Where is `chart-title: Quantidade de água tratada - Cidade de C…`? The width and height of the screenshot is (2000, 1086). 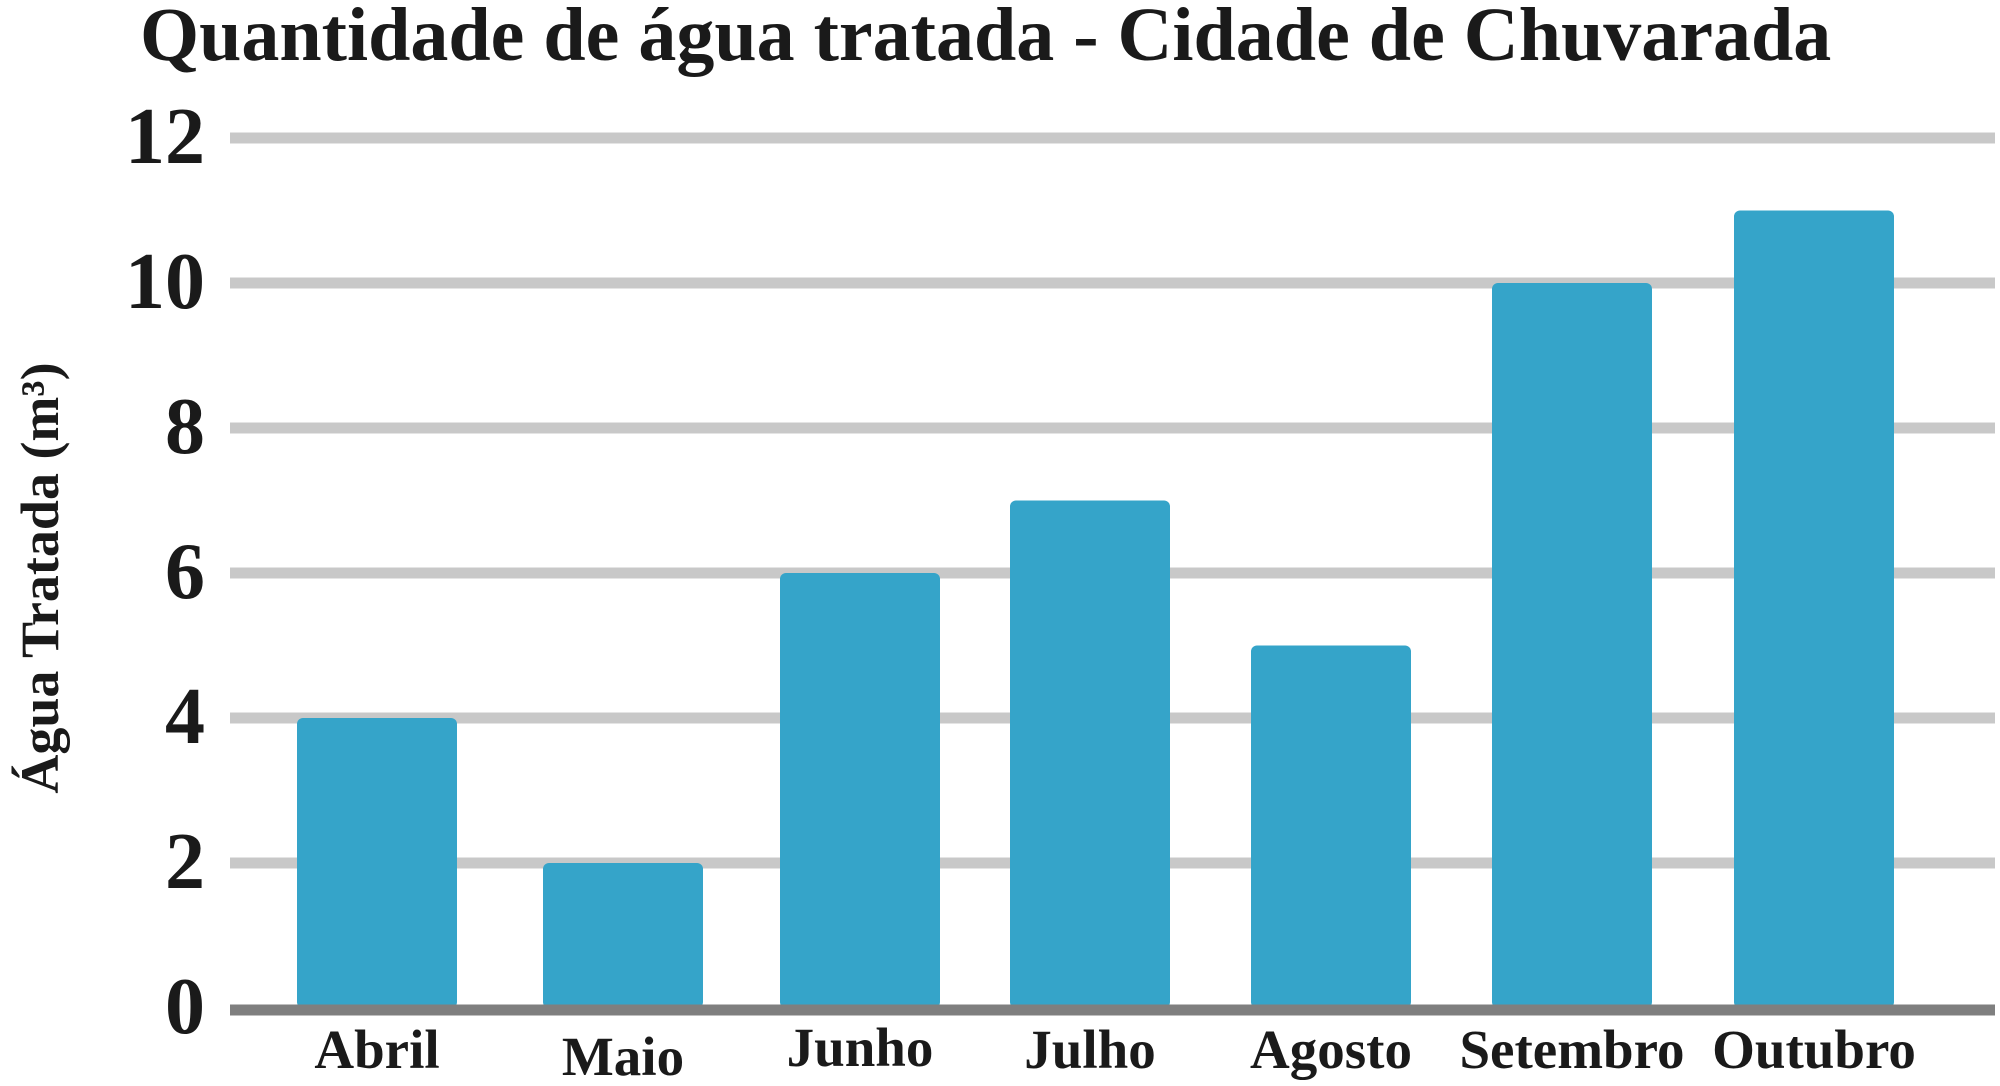 chart-title: Quantidade de água tratada - Cidade de C… is located at coordinates (986, 38).